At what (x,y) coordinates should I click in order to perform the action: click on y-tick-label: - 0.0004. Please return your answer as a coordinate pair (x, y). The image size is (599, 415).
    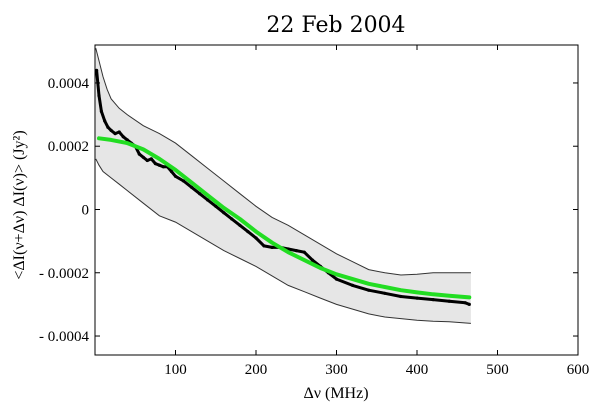
    Looking at the image, I should click on (64, 337).